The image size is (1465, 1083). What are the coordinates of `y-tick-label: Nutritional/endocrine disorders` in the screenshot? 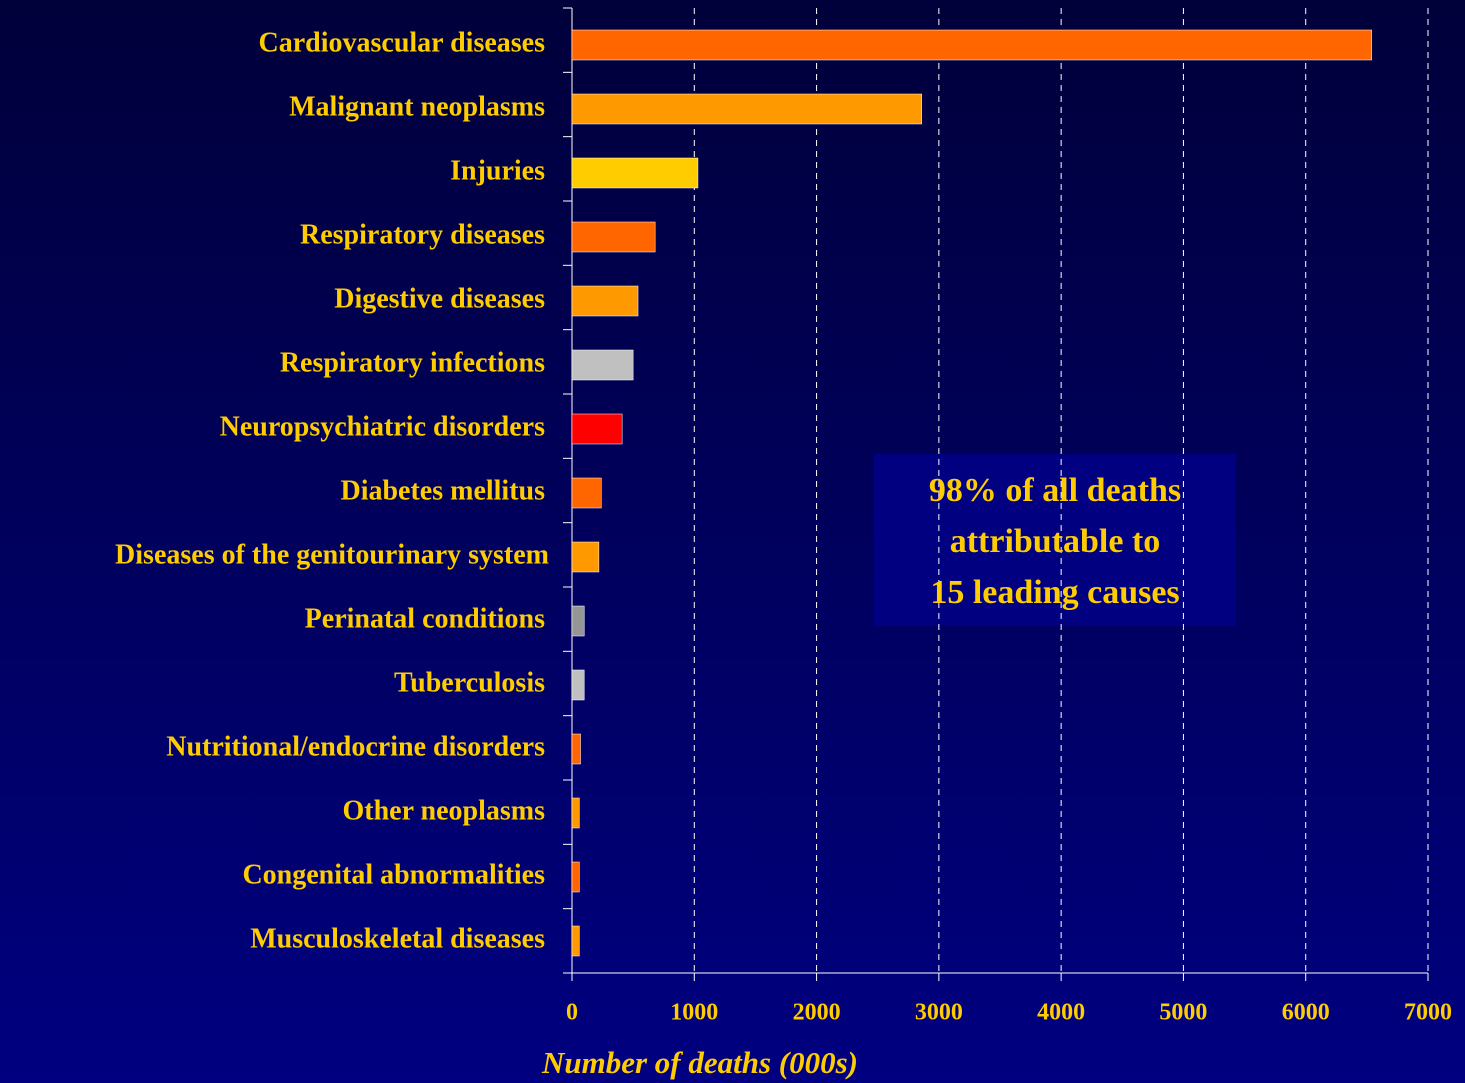 It's located at (355, 746).